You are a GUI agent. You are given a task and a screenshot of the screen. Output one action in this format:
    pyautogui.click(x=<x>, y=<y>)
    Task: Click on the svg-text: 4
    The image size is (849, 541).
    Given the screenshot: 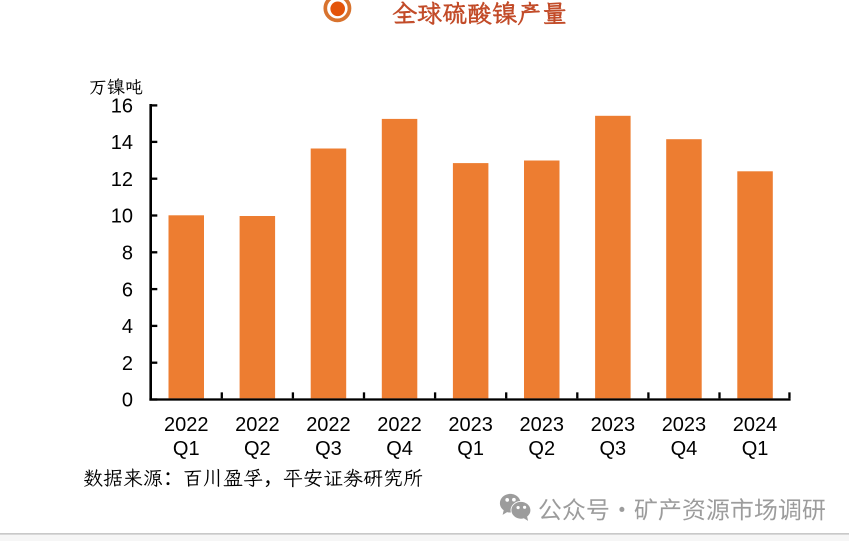 What is the action you would take?
    pyautogui.click(x=127, y=327)
    